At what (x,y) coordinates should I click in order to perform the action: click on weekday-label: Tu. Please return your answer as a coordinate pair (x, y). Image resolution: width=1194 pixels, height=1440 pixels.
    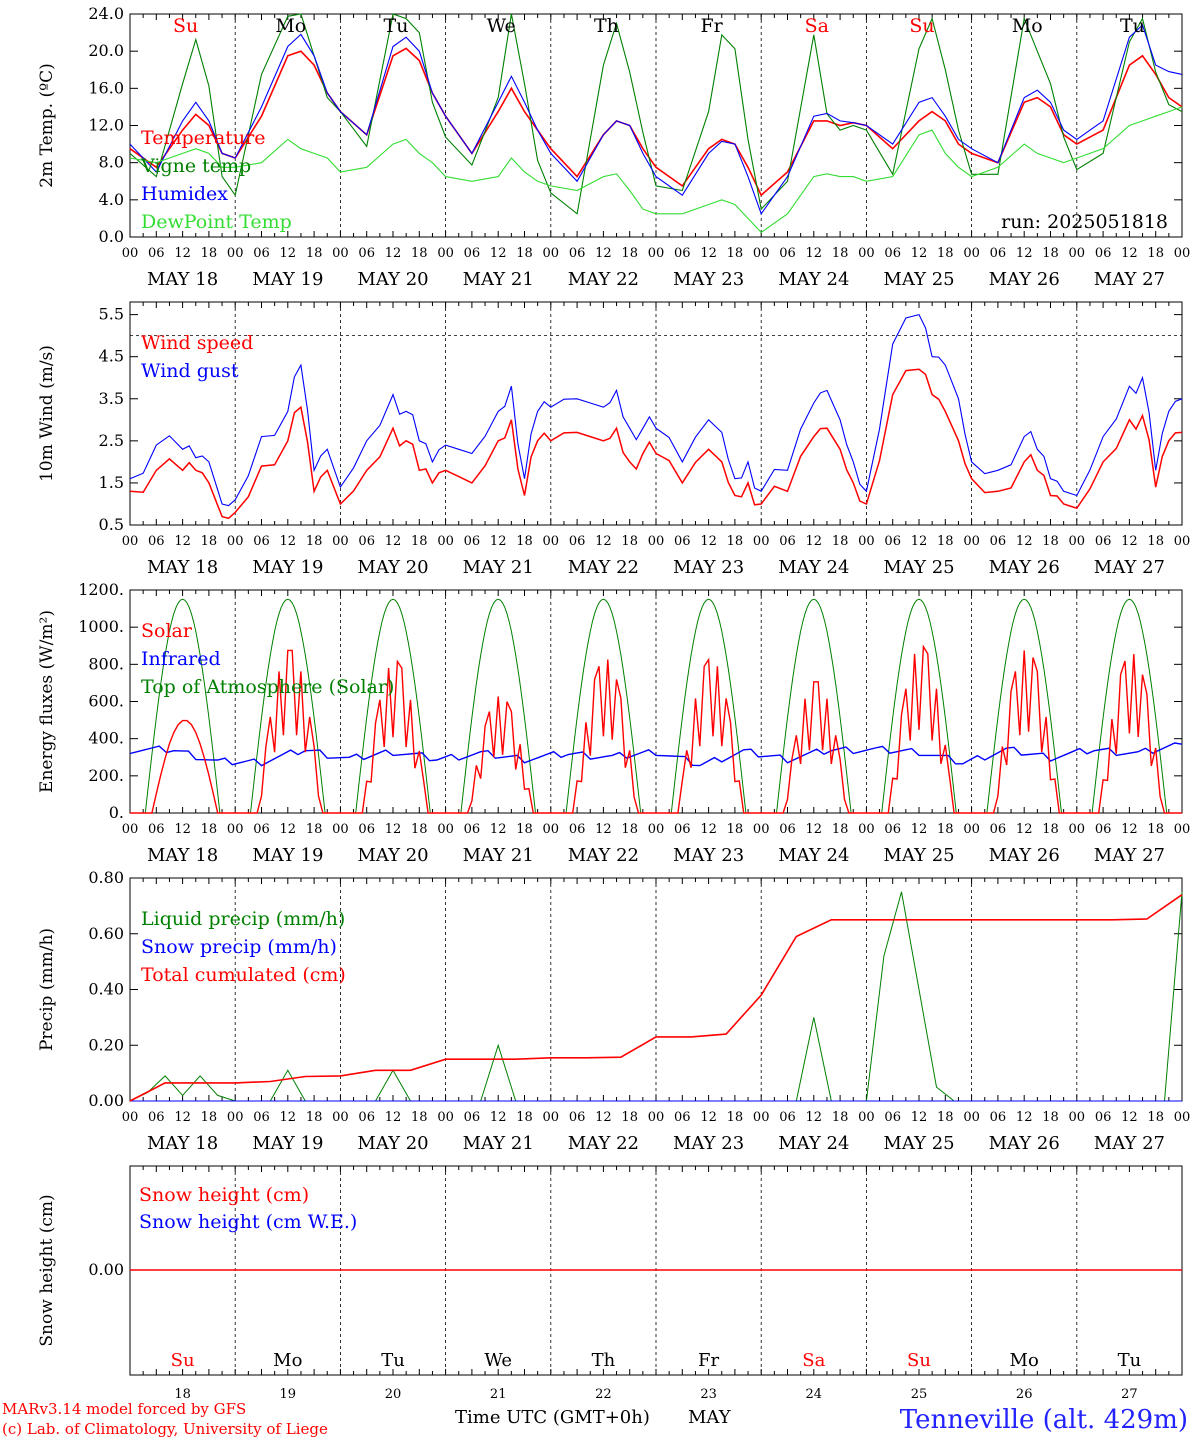
    Looking at the image, I should click on (1132, 26).